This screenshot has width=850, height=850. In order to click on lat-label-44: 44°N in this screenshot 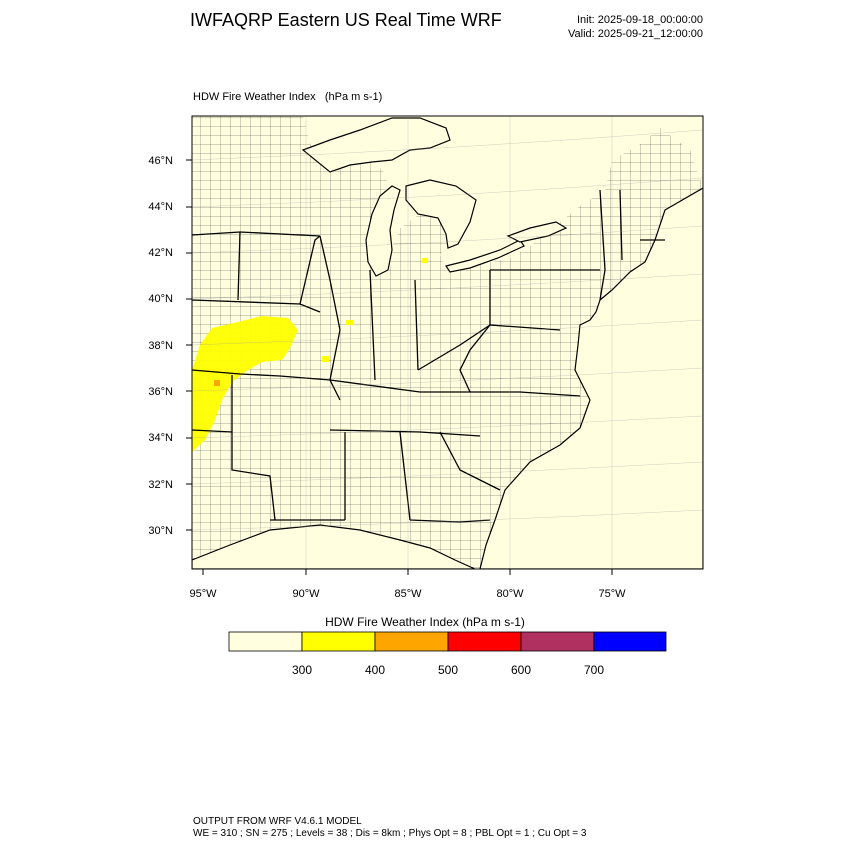, I will do `click(160, 207)`.